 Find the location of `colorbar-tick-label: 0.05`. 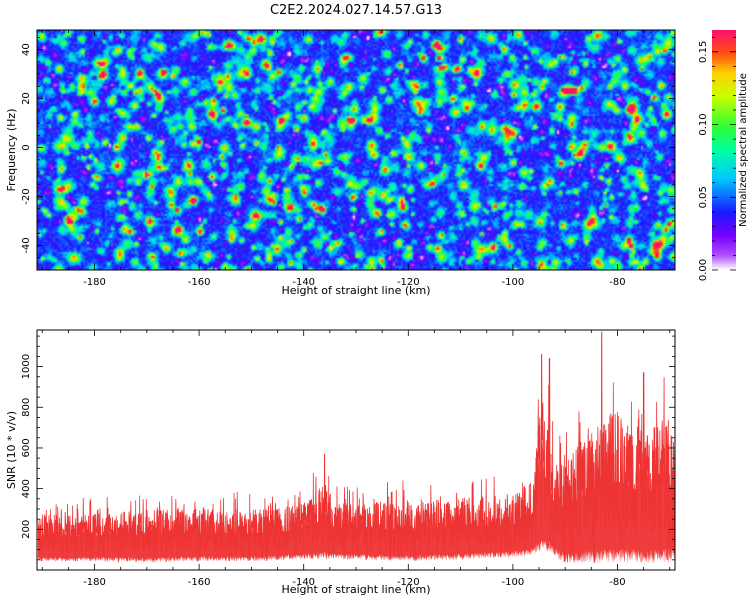

colorbar-tick-label: 0.05 is located at coordinates (703, 197).